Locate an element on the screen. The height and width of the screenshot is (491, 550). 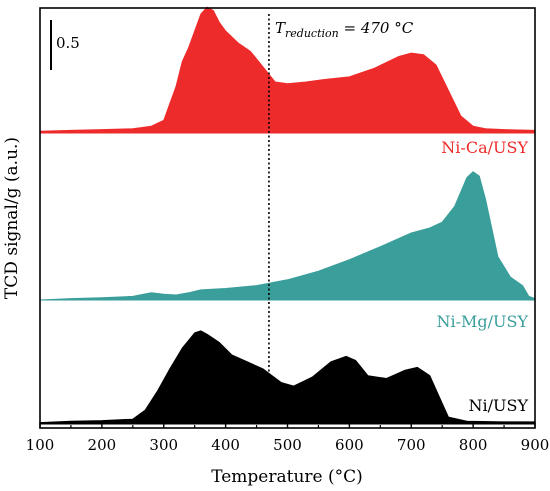
x-tick-label: 900 is located at coordinates (535, 445).